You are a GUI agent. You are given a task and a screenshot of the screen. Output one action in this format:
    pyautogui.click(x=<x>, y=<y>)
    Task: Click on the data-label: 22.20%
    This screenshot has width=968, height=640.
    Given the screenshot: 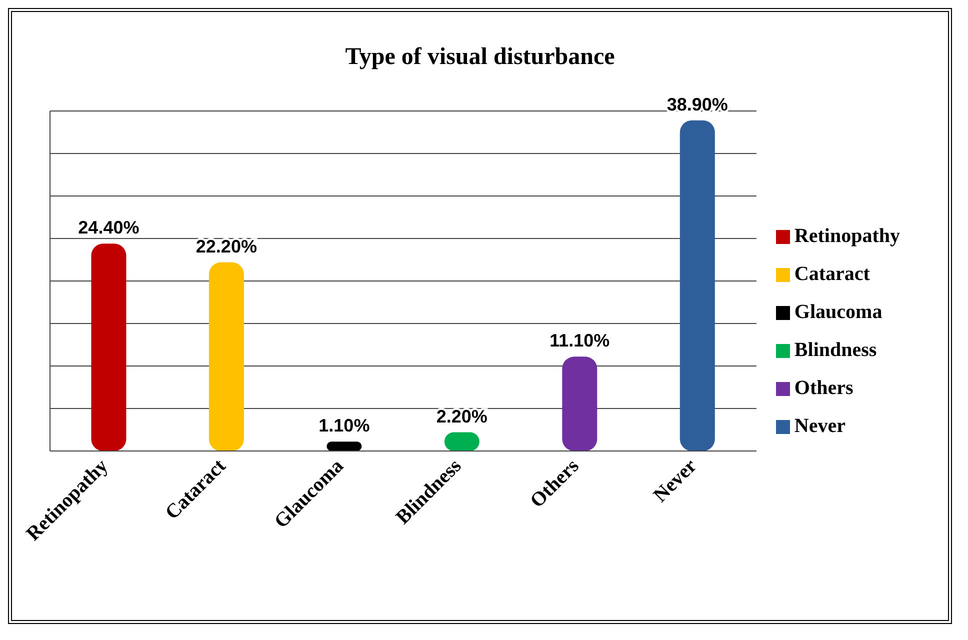 What is the action you would take?
    pyautogui.click(x=226, y=246)
    